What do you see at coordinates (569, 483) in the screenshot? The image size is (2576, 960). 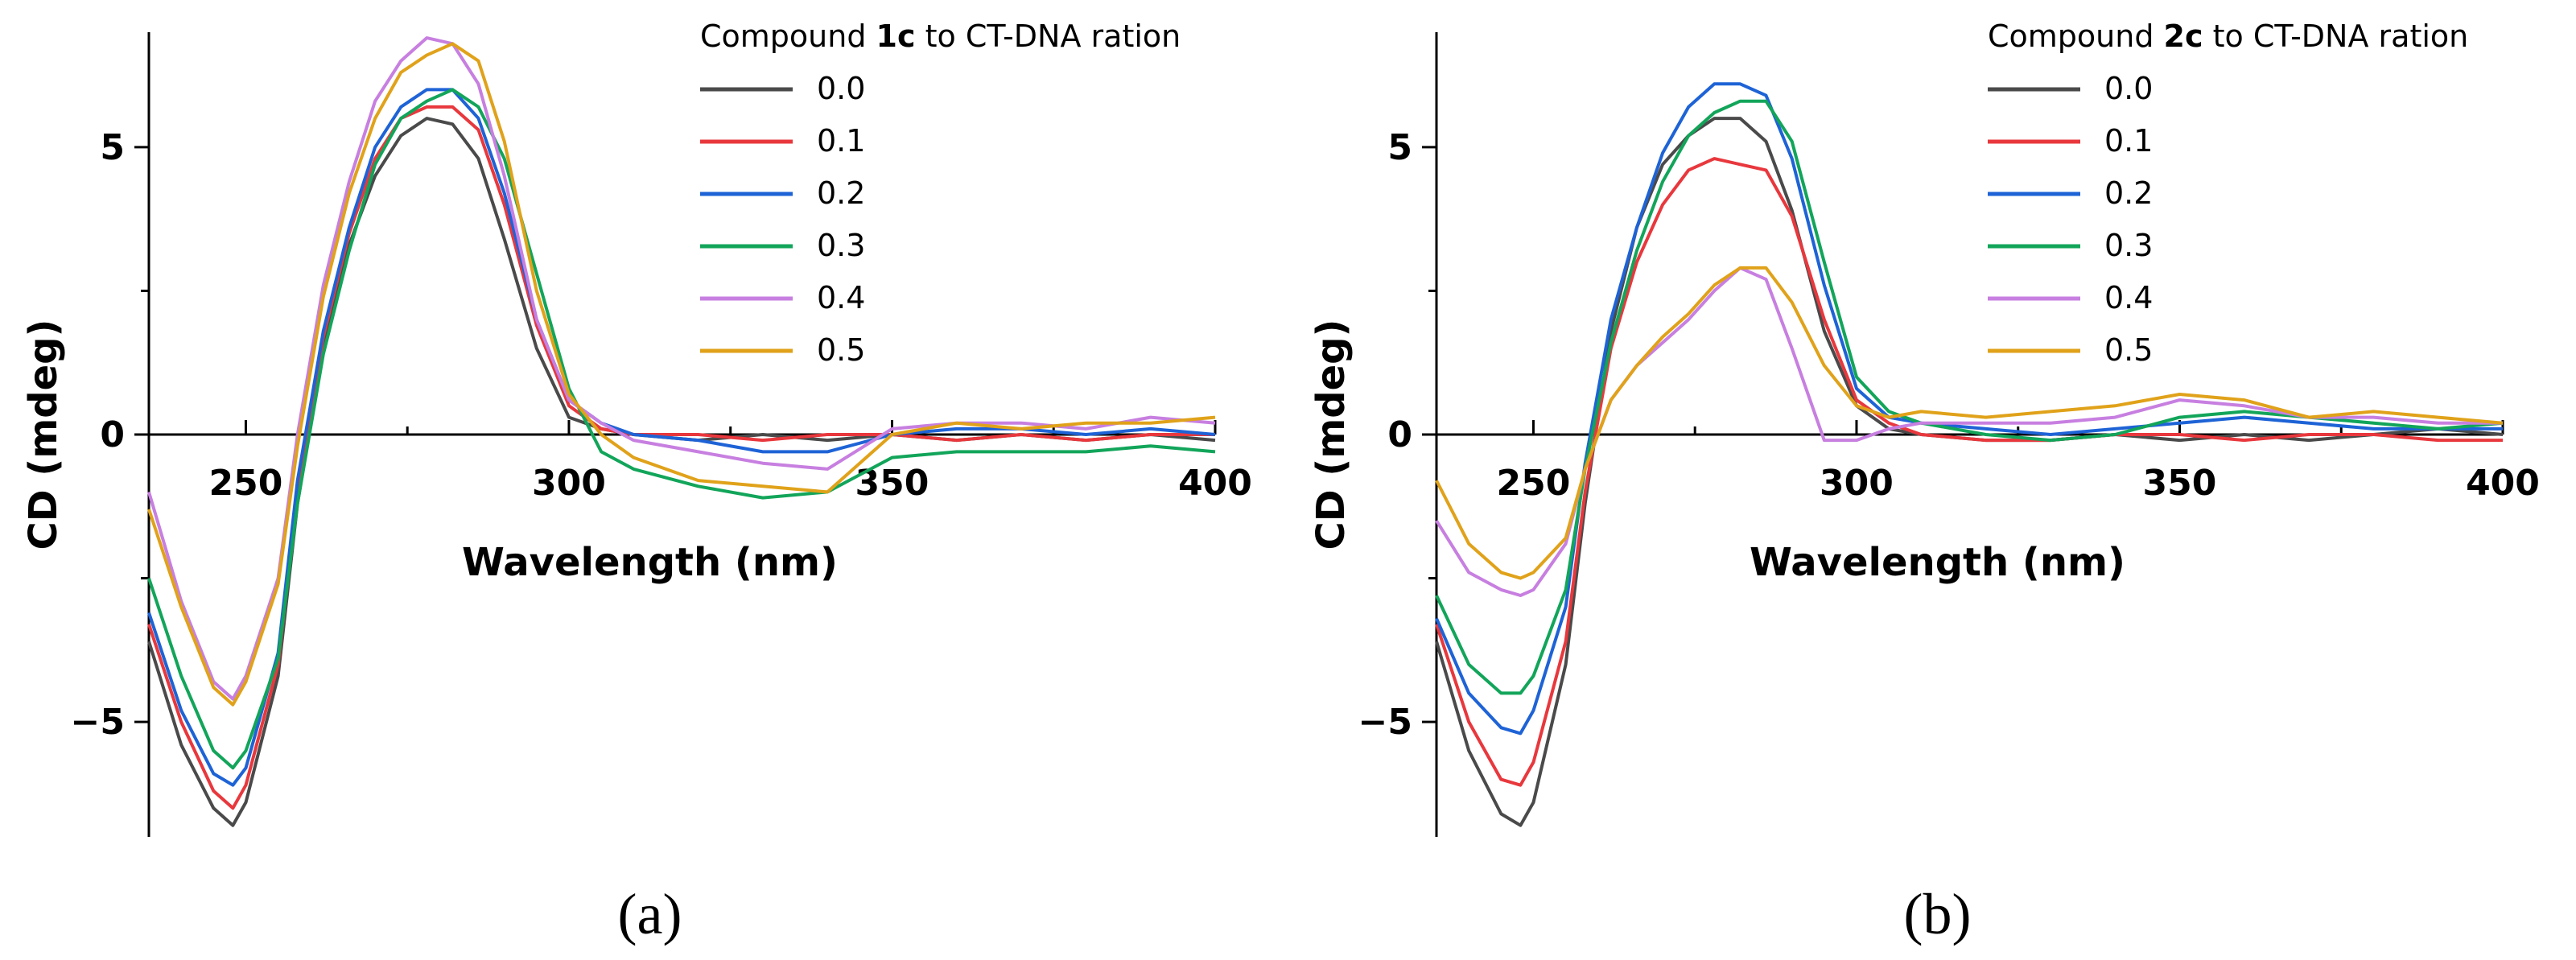 I see `chart-a-x-tick-label: 300` at bounding box center [569, 483].